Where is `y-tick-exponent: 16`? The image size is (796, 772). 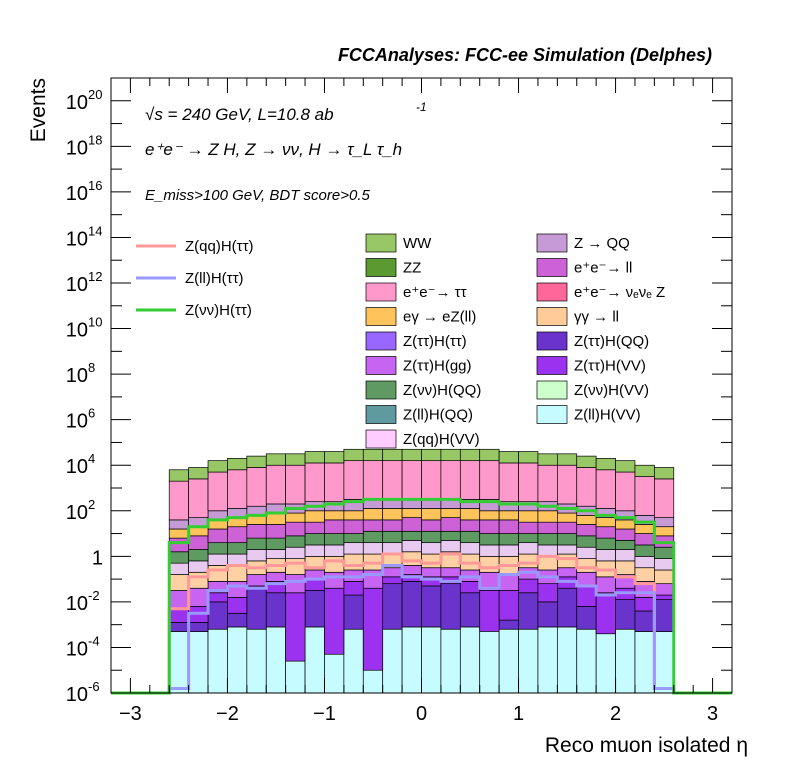
y-tick-exponent: 16 is located at coordinates (95, 185).